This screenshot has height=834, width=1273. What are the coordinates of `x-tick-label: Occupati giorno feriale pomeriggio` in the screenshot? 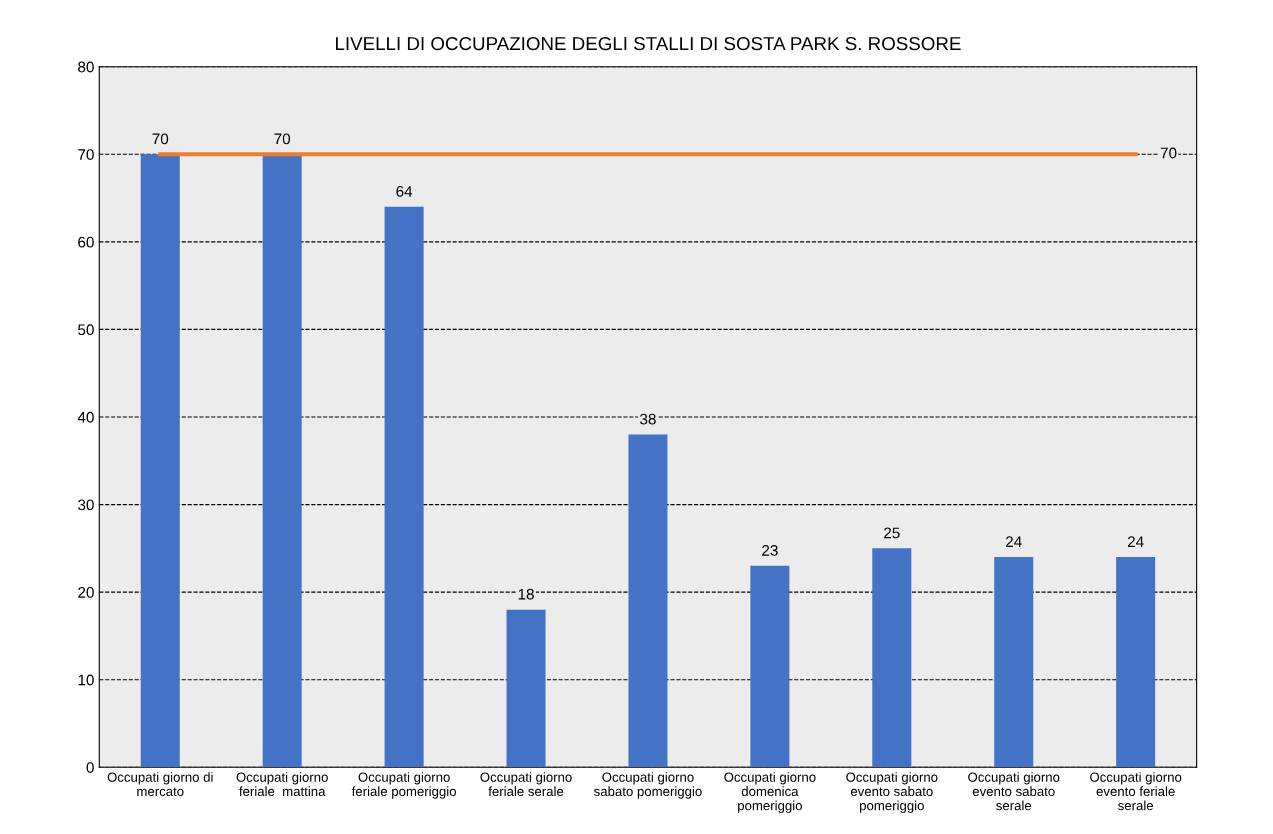 It's located at (403, 785).